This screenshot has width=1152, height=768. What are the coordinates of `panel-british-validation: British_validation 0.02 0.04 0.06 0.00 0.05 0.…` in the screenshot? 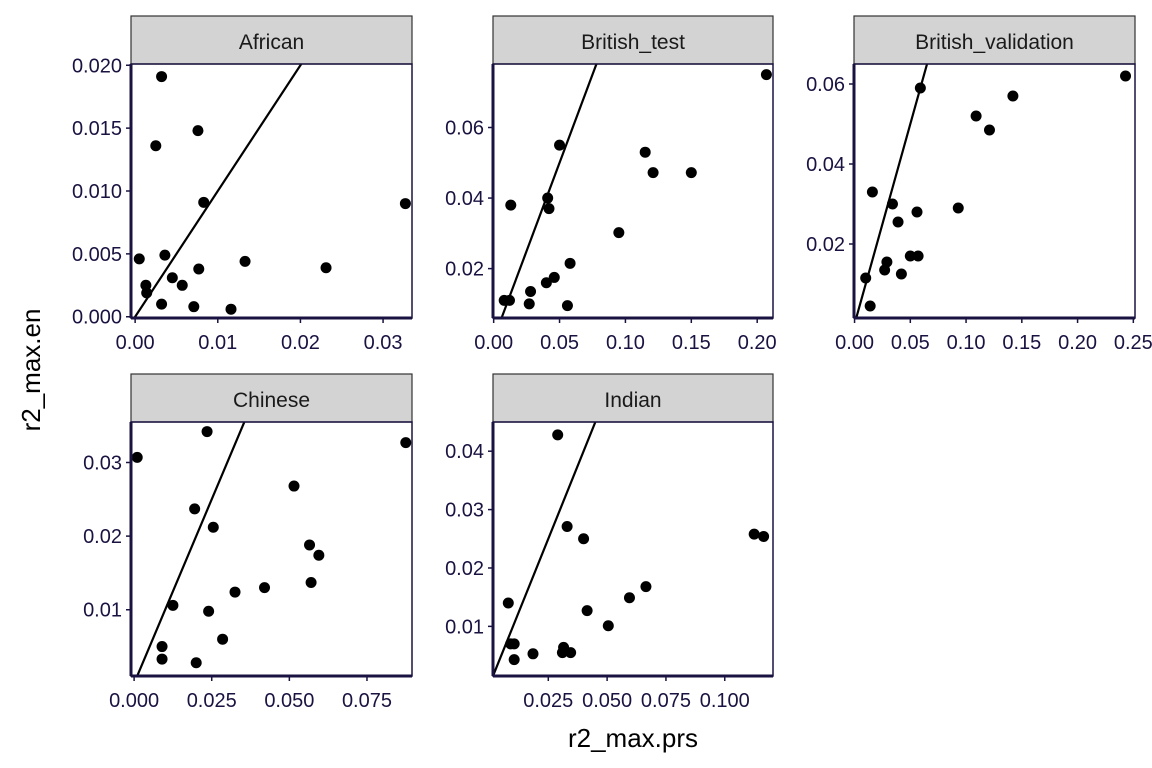 It's located at (979, 184).